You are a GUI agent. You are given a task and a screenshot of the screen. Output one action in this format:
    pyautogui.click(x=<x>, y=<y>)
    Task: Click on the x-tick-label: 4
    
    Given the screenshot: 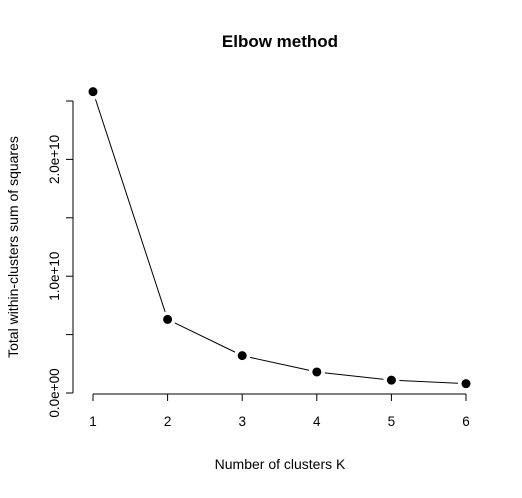 What is the action you would take?
    pyautogui.click(x=317, y=421)
    